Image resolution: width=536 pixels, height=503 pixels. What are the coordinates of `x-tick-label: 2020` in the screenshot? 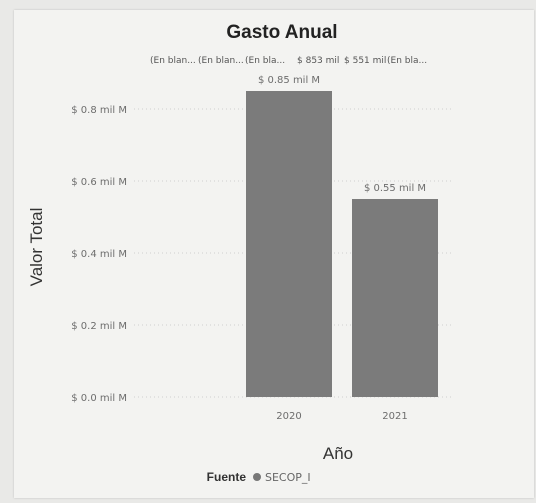 It's located at (288, 416).